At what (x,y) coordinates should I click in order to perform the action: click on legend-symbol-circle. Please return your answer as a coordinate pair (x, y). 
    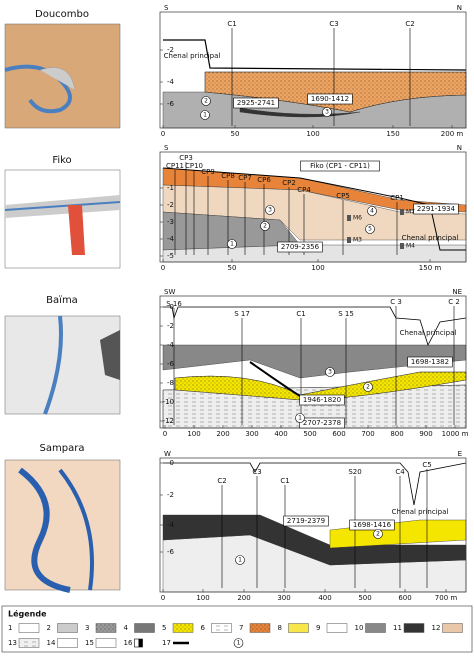
    Looking at the image, I should click on (238, 643).